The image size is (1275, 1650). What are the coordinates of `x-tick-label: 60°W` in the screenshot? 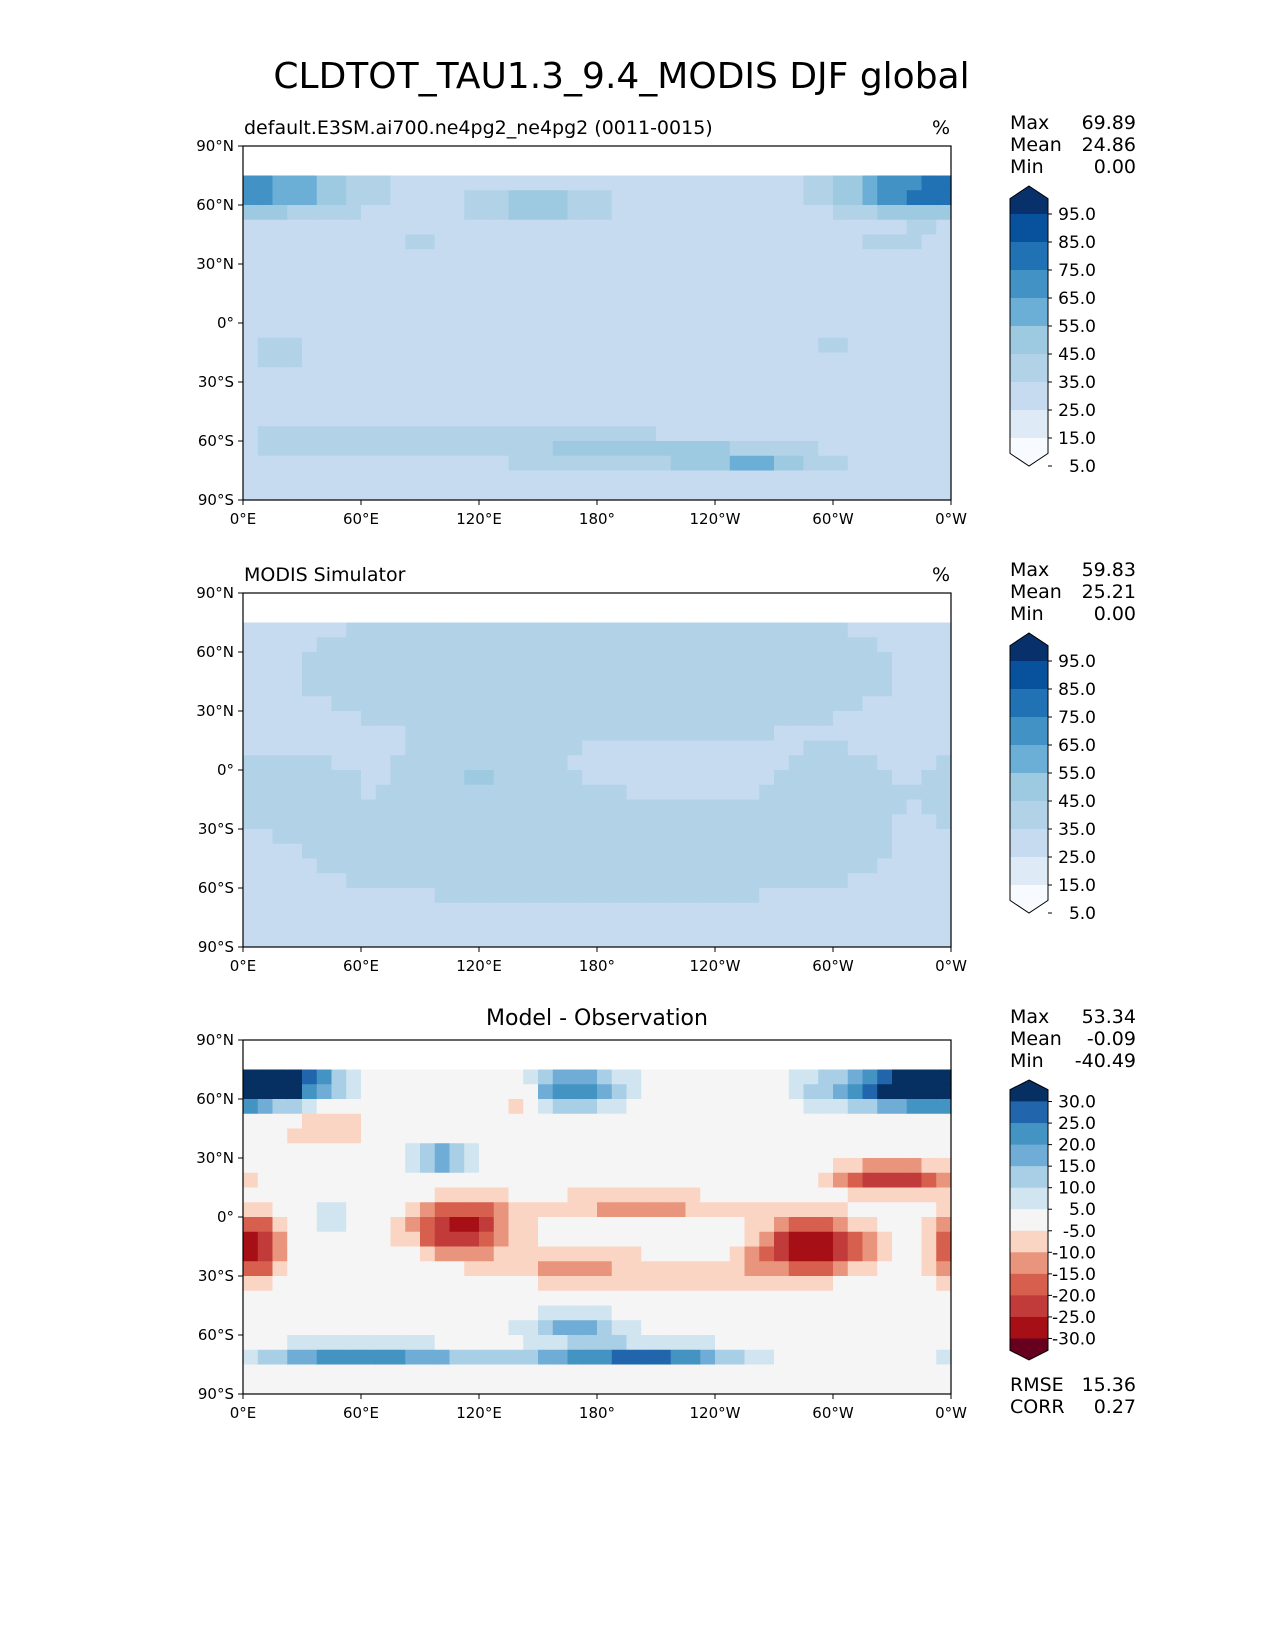 It's located at (833, 519).